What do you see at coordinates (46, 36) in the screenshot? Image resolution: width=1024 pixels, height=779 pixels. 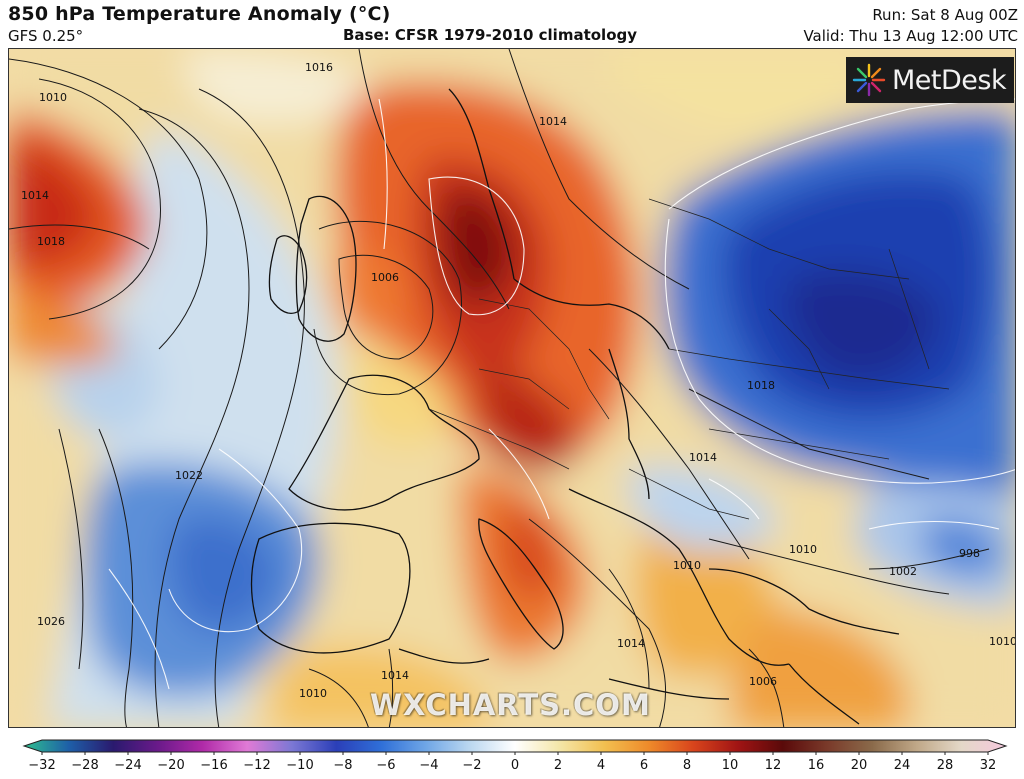 I see `model-label: GFS 0.25°` at bounding box center [46, 36].